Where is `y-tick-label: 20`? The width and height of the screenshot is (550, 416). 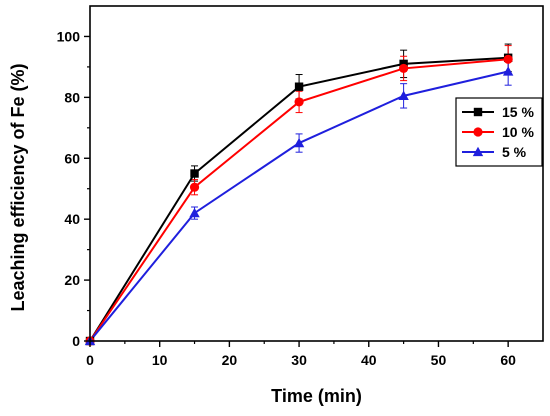 y-tick-label: 20 is located at coordinates (72, 280).